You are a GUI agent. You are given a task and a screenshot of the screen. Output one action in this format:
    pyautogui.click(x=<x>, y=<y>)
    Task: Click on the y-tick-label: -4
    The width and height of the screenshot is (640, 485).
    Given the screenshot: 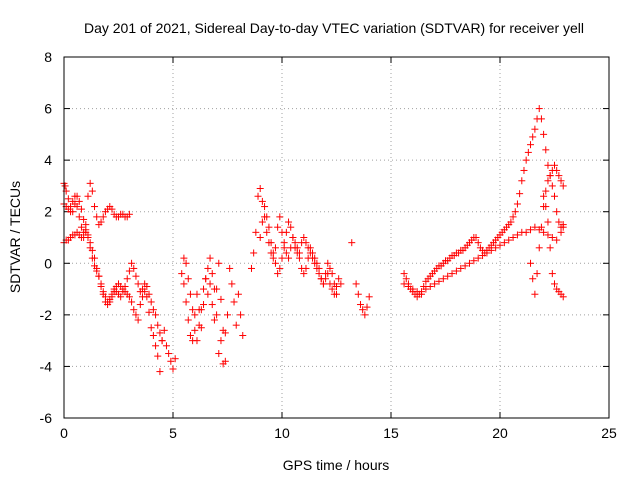 What is the action you would take?
    pyautogui.click(x=46, y=366)
    